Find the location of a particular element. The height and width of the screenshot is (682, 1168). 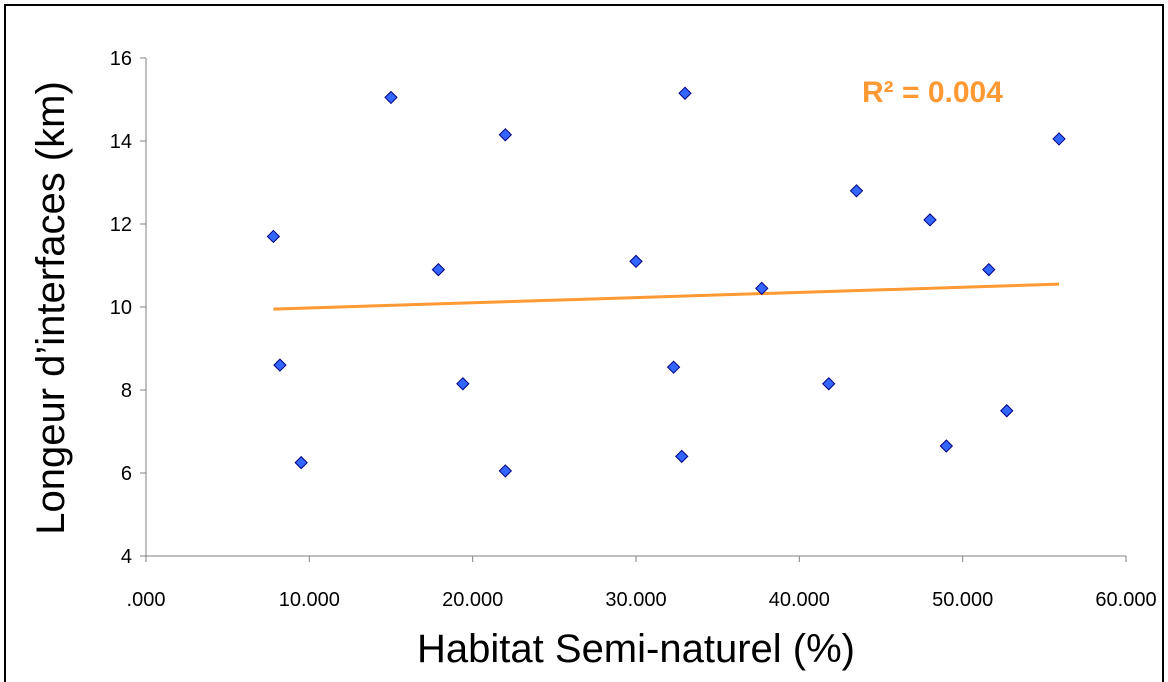

r-squared-annotation: R² = 0.004 is located at coordinates (932, 92).